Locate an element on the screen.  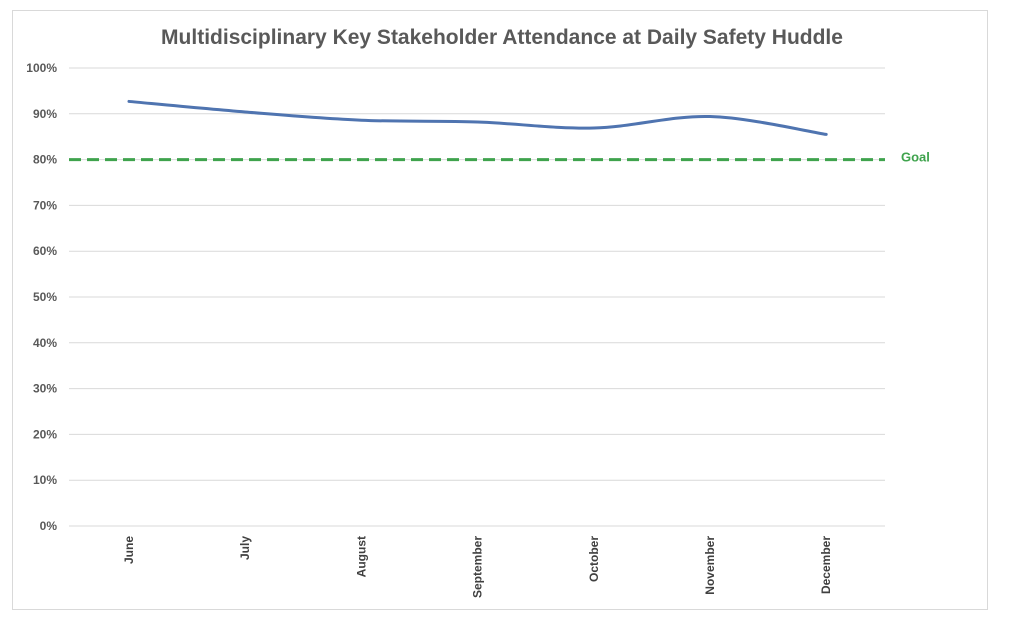
y-tick-label: 40% is located at coordinates (45, 343).